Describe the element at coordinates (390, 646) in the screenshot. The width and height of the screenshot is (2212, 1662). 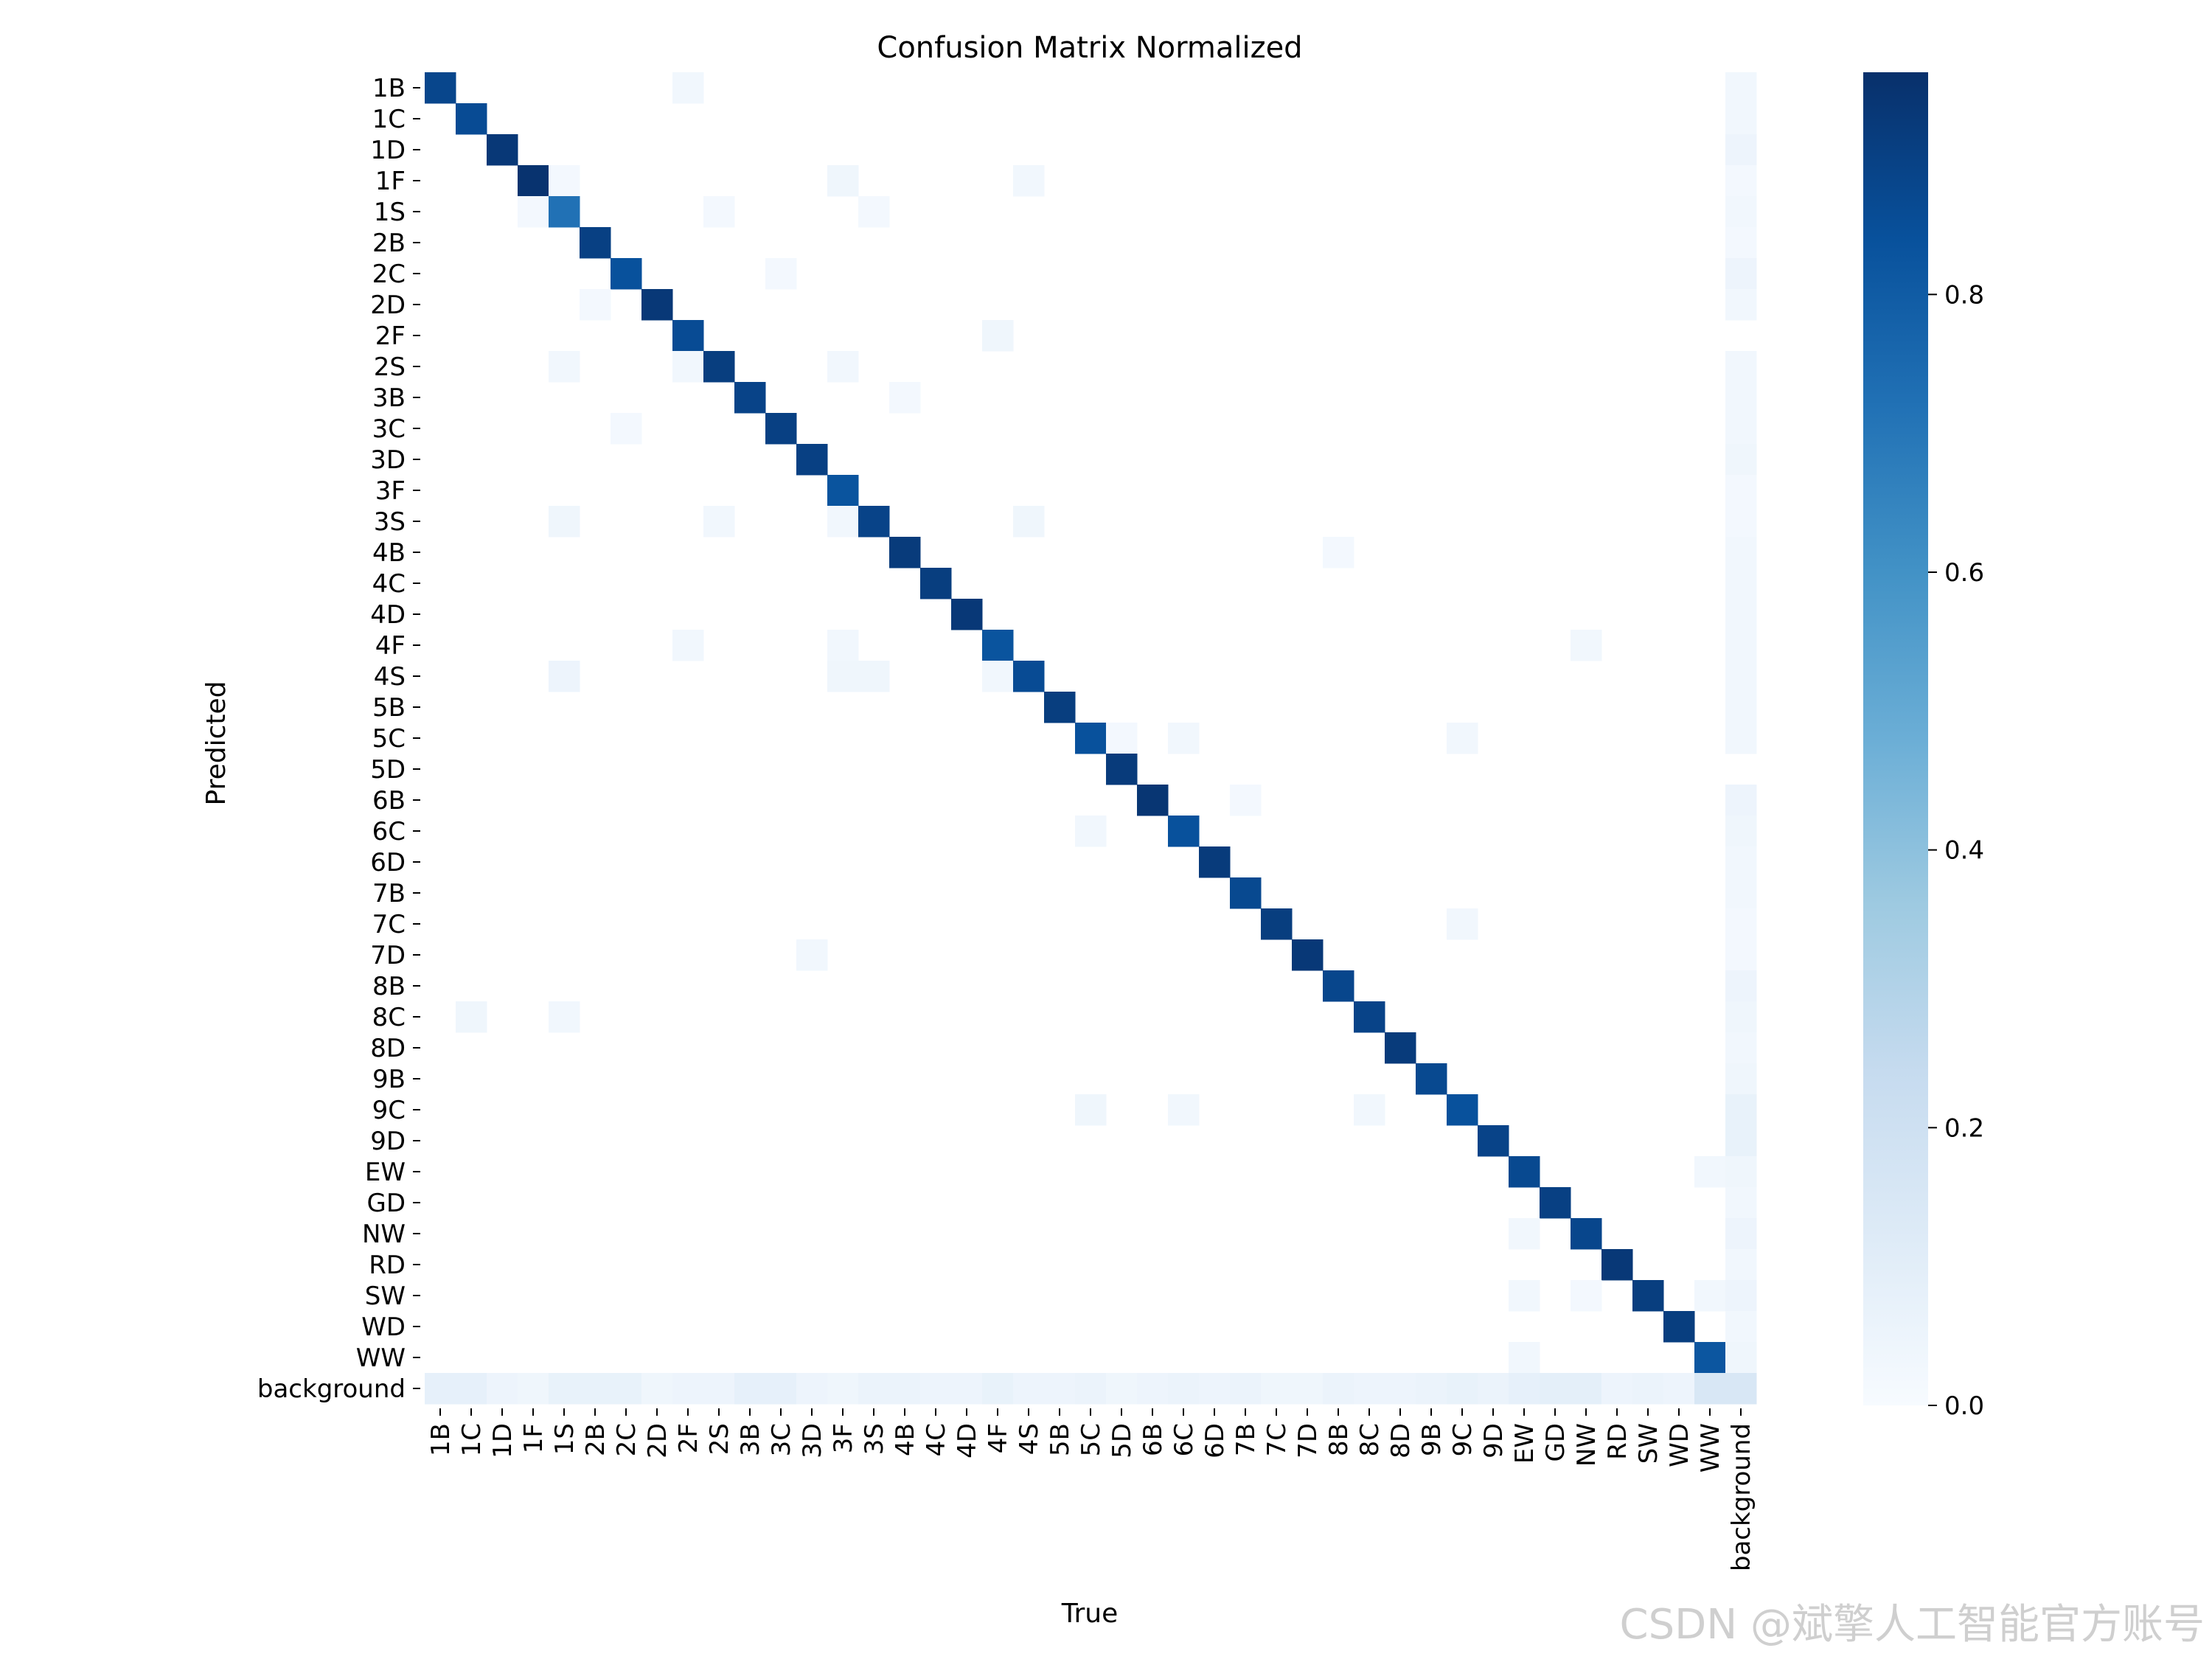
I see `y-tick-label: 4F` at that location.